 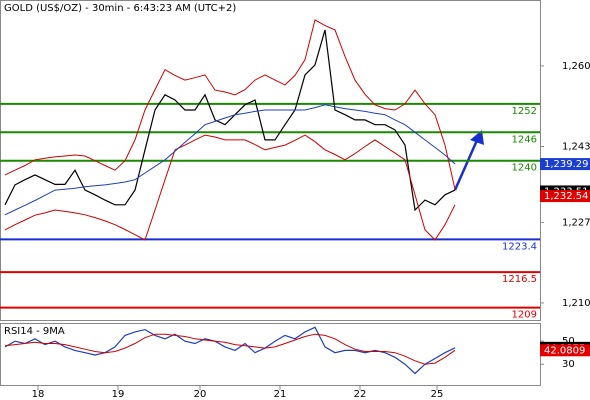 What do you see at coordinates (360, 394) in the screenshot?
I see `x-tick-label: 22` at bounding box center [360, 394].